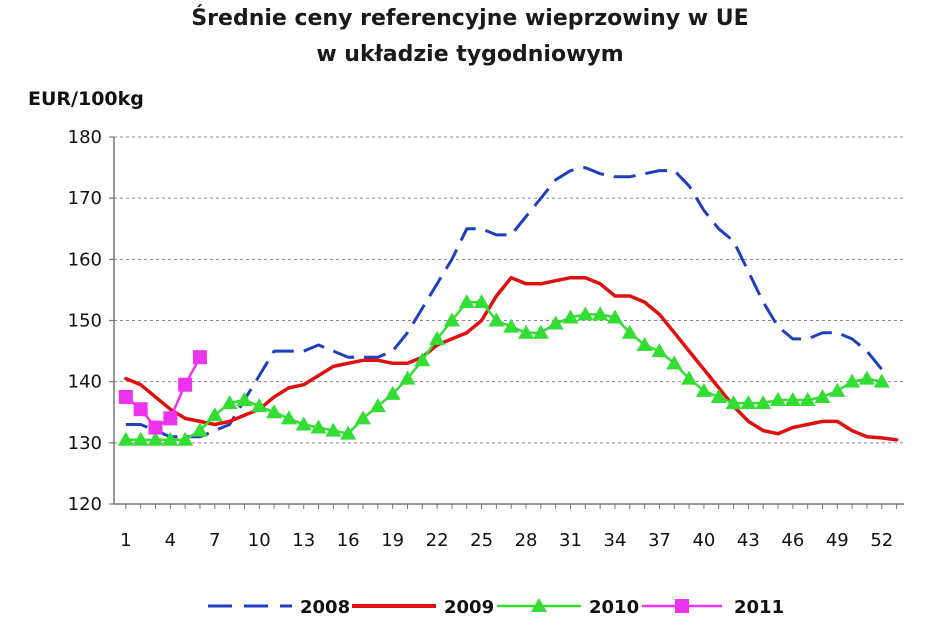  What do you see at coordinates (85, 504) in the screenshot?
I see `y-tick-label: 120` at bounding box center [85, 504].